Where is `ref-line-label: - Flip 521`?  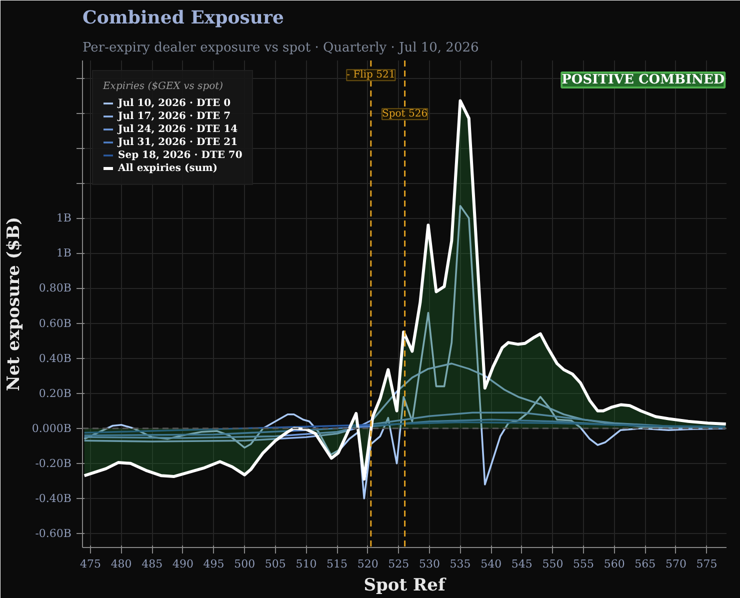 ref-line-label: - Flip 521 is located at coordinates (371, 75).